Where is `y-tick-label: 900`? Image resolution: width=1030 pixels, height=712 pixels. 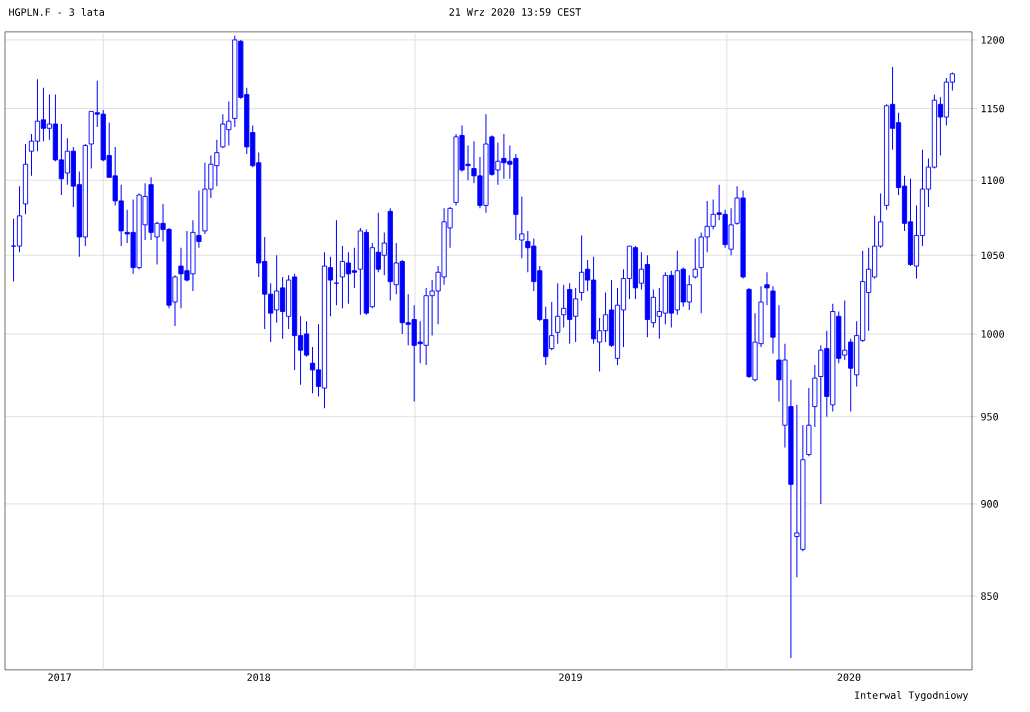
y-tick-label: 900 is located at coordinates (989, 504).